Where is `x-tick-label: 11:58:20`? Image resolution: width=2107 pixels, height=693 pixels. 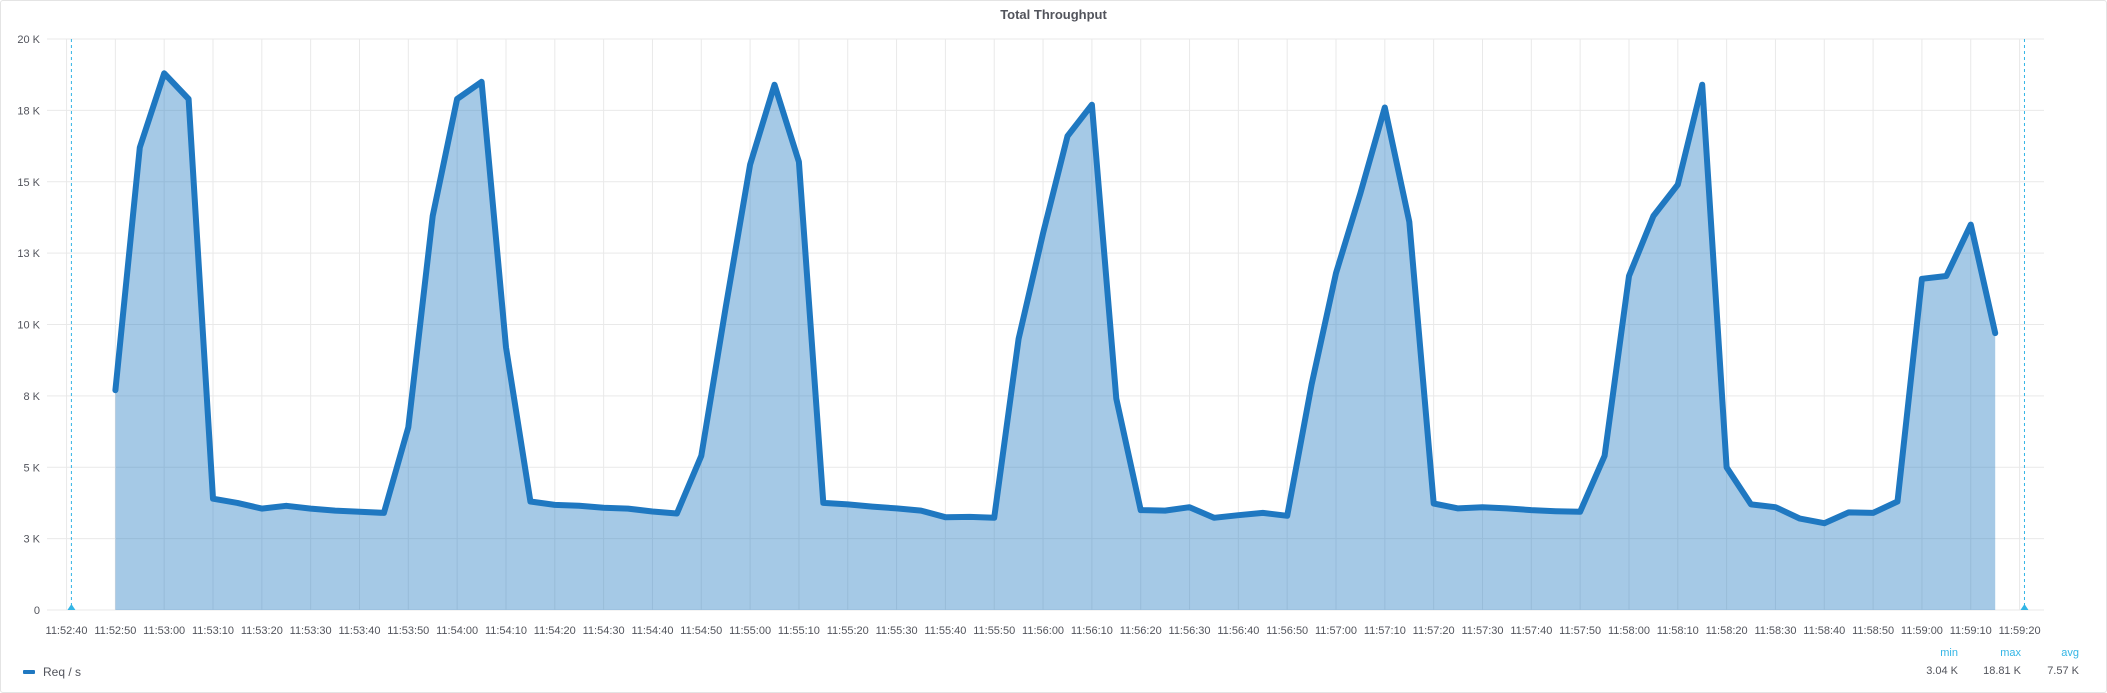 x-tick-label: 11:58:20 is located at coordinates (1727, 631).